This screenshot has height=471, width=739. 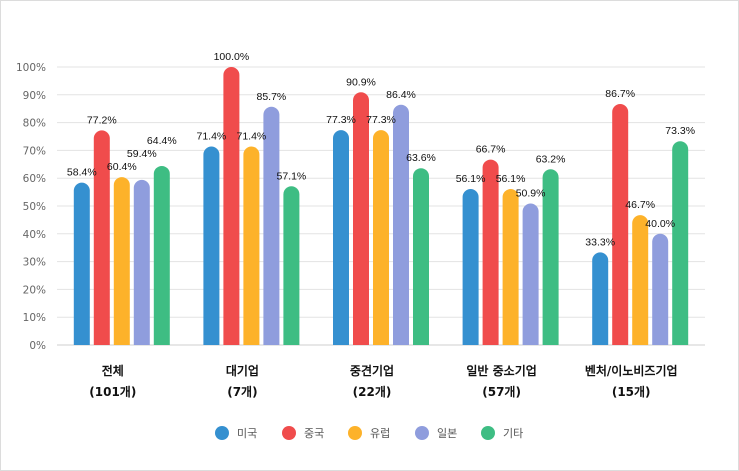 I want to click on data-label: 64.4%, so click(x=162, y=141).